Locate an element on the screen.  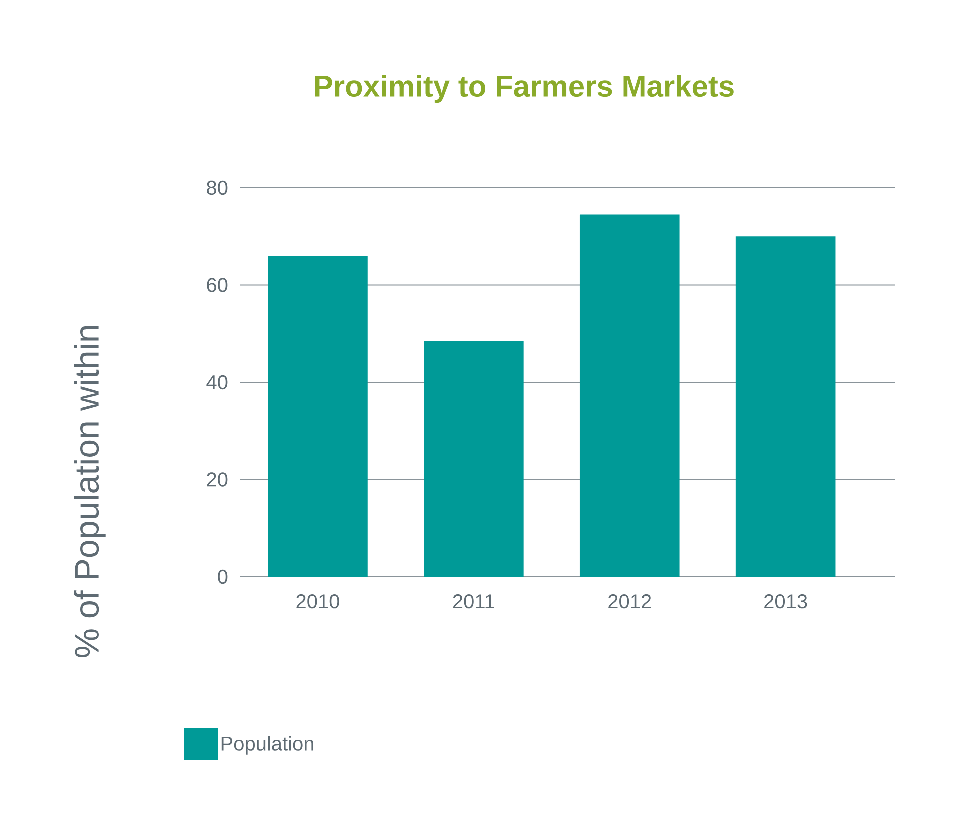
chart-title: Proximity to Farmers Markets is located at coordinates (524, 89).